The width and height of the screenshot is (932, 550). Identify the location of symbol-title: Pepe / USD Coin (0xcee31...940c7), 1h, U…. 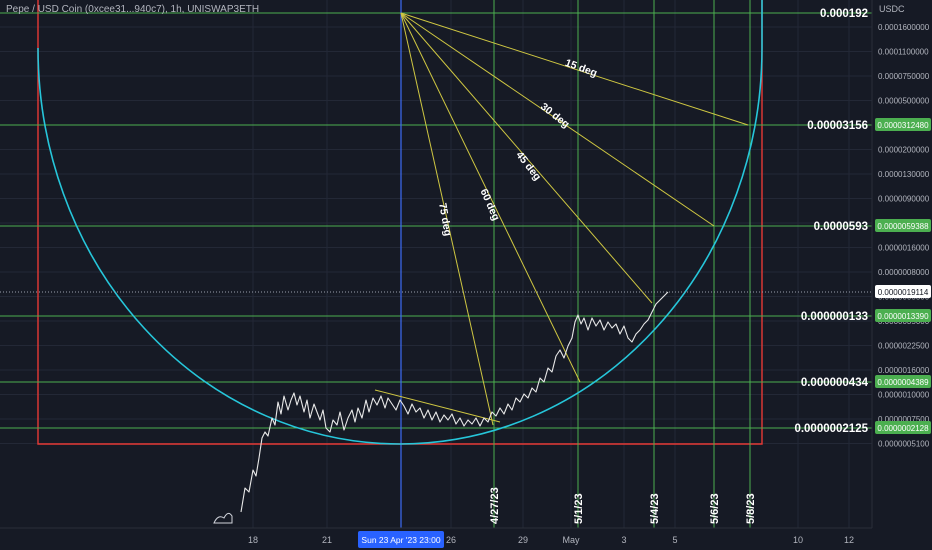
(133, 9).